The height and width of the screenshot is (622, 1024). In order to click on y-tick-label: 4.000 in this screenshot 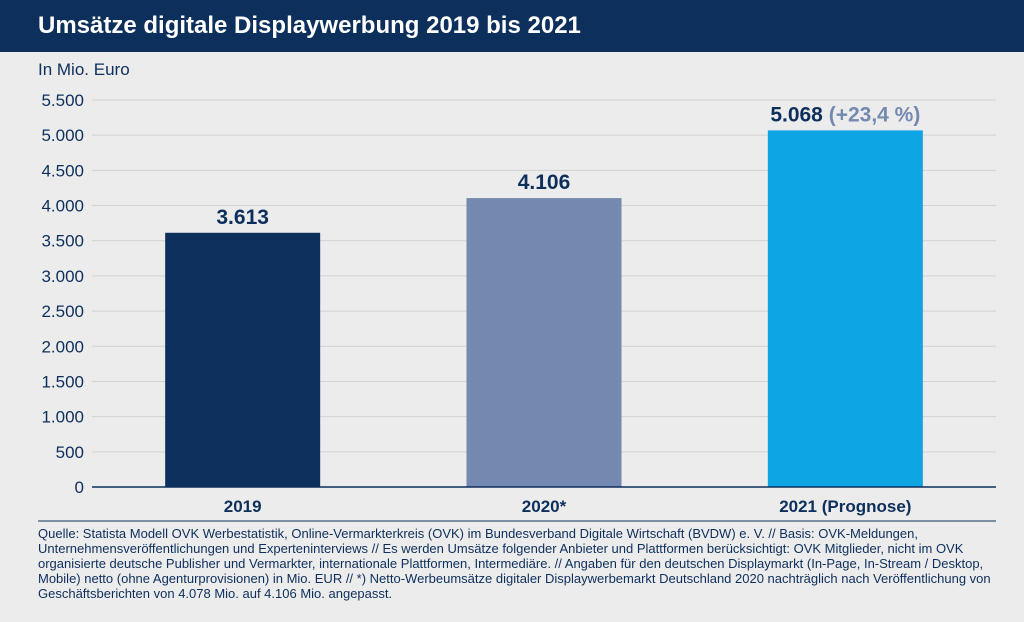, I will do `click(62, 206)`.